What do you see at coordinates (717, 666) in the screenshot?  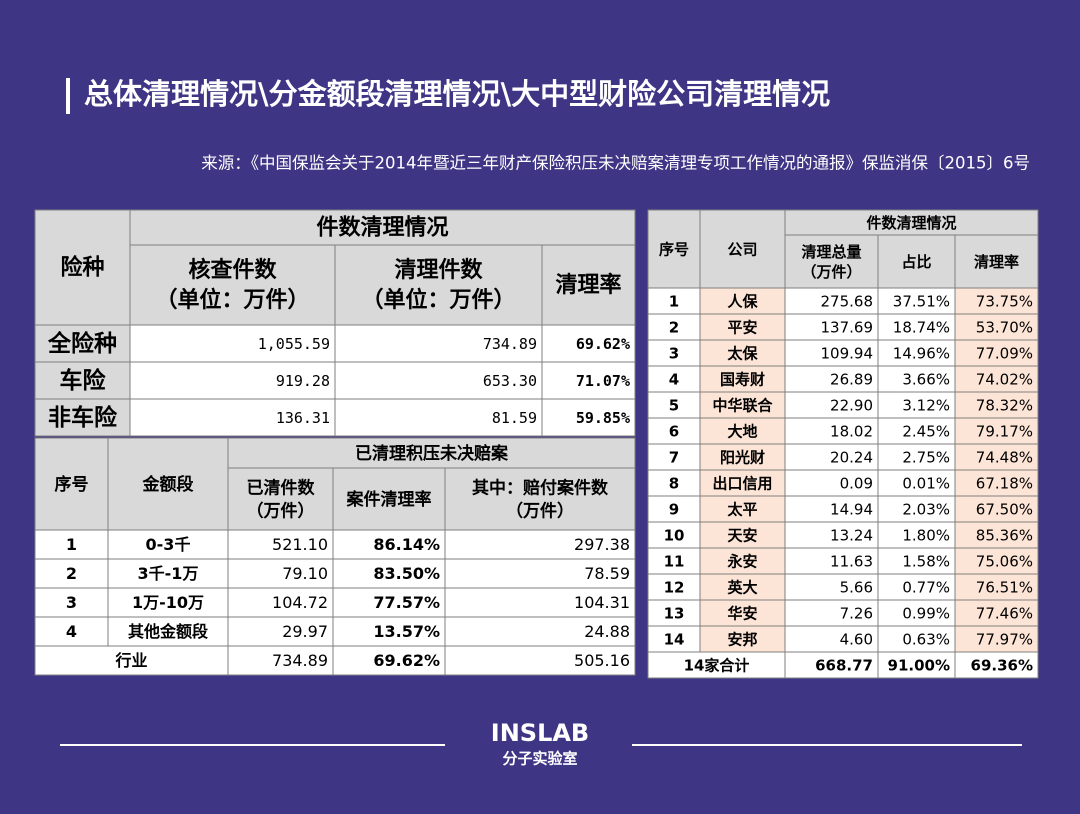 I see `total-label: 14家合计` at bounding box center [717, 666].